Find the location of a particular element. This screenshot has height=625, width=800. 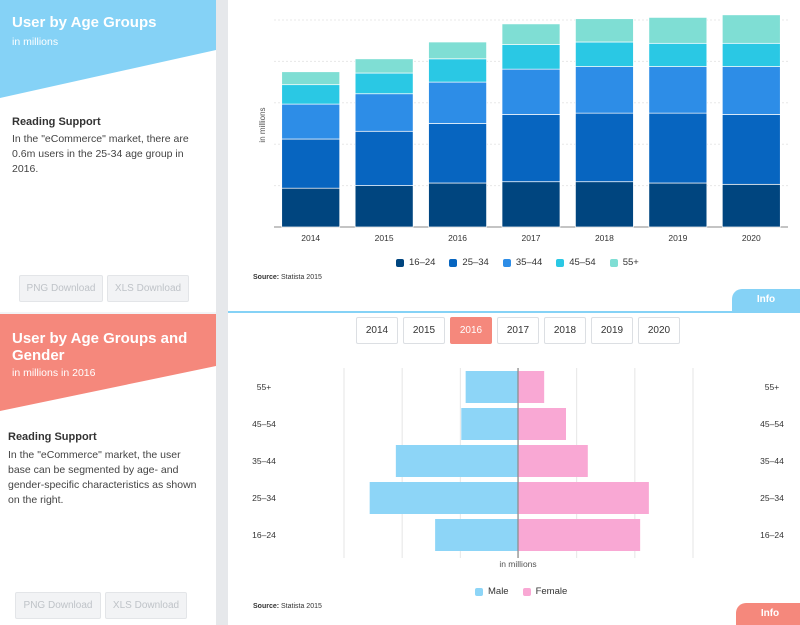

right-category-label: 25–34 is located at coordinates (772, 498).